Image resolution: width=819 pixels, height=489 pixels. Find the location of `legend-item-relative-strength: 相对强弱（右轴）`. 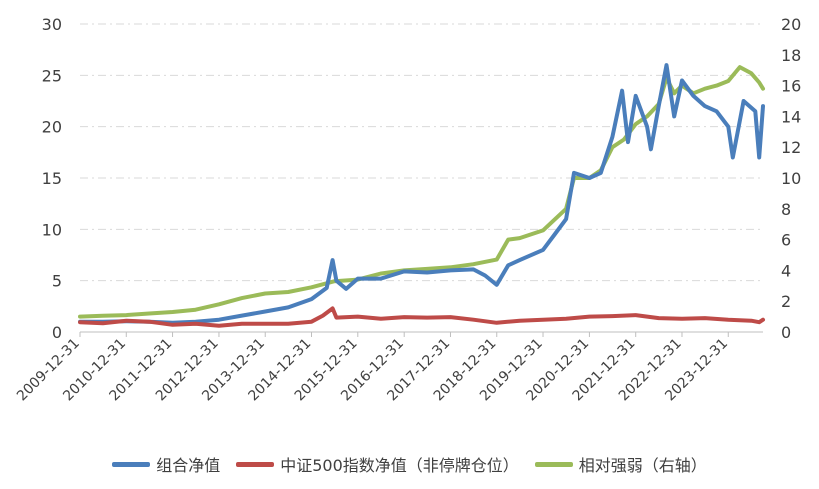

legend-item-relative-strength: 相对强弱（右轴） is located at coordinates (620, 464).